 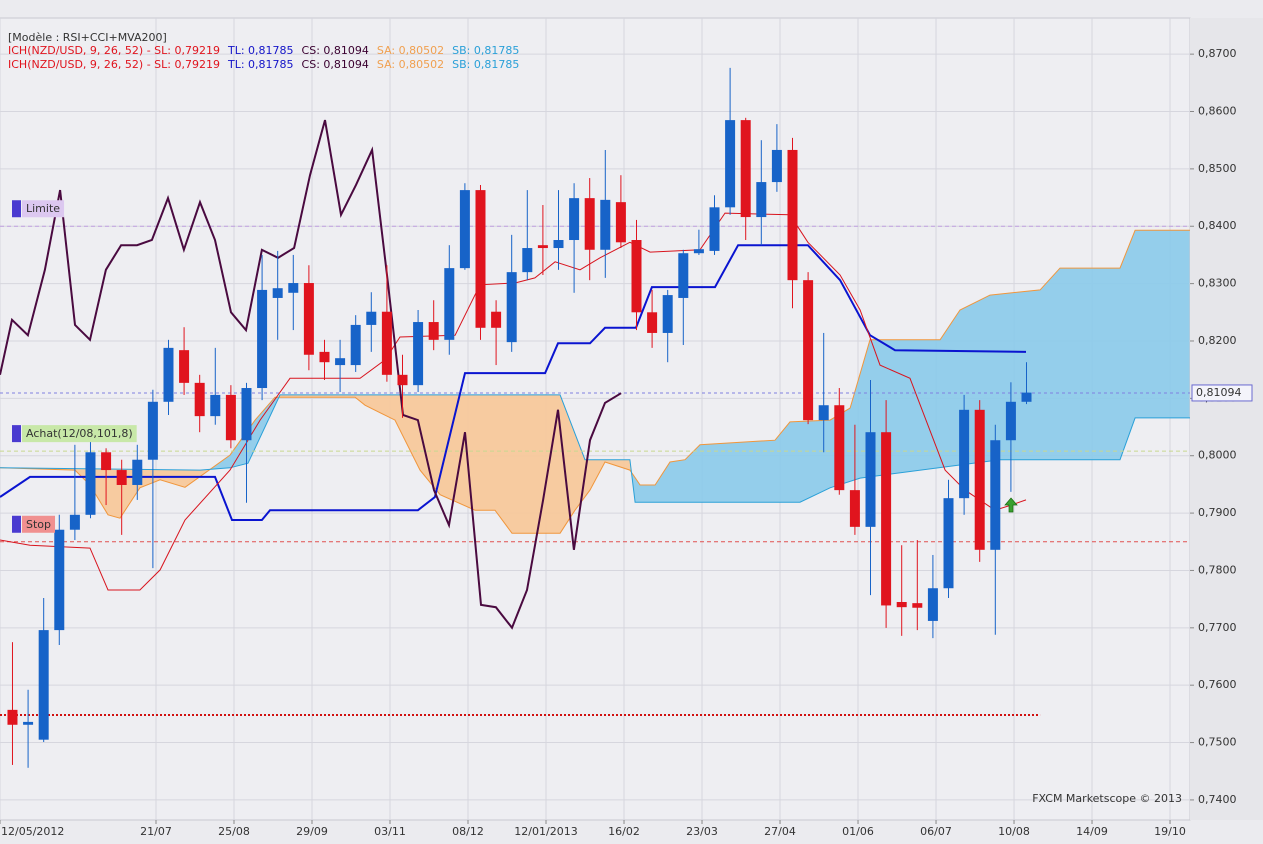 I want to click on y-tick-label: 0,7700, so click(x=1217, y=627).